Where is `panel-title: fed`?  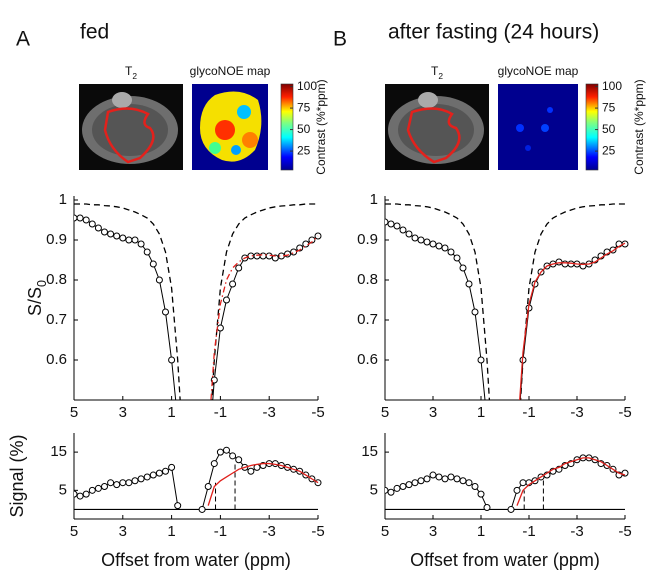 panel-title: fed is located at coordinates (94, 32).